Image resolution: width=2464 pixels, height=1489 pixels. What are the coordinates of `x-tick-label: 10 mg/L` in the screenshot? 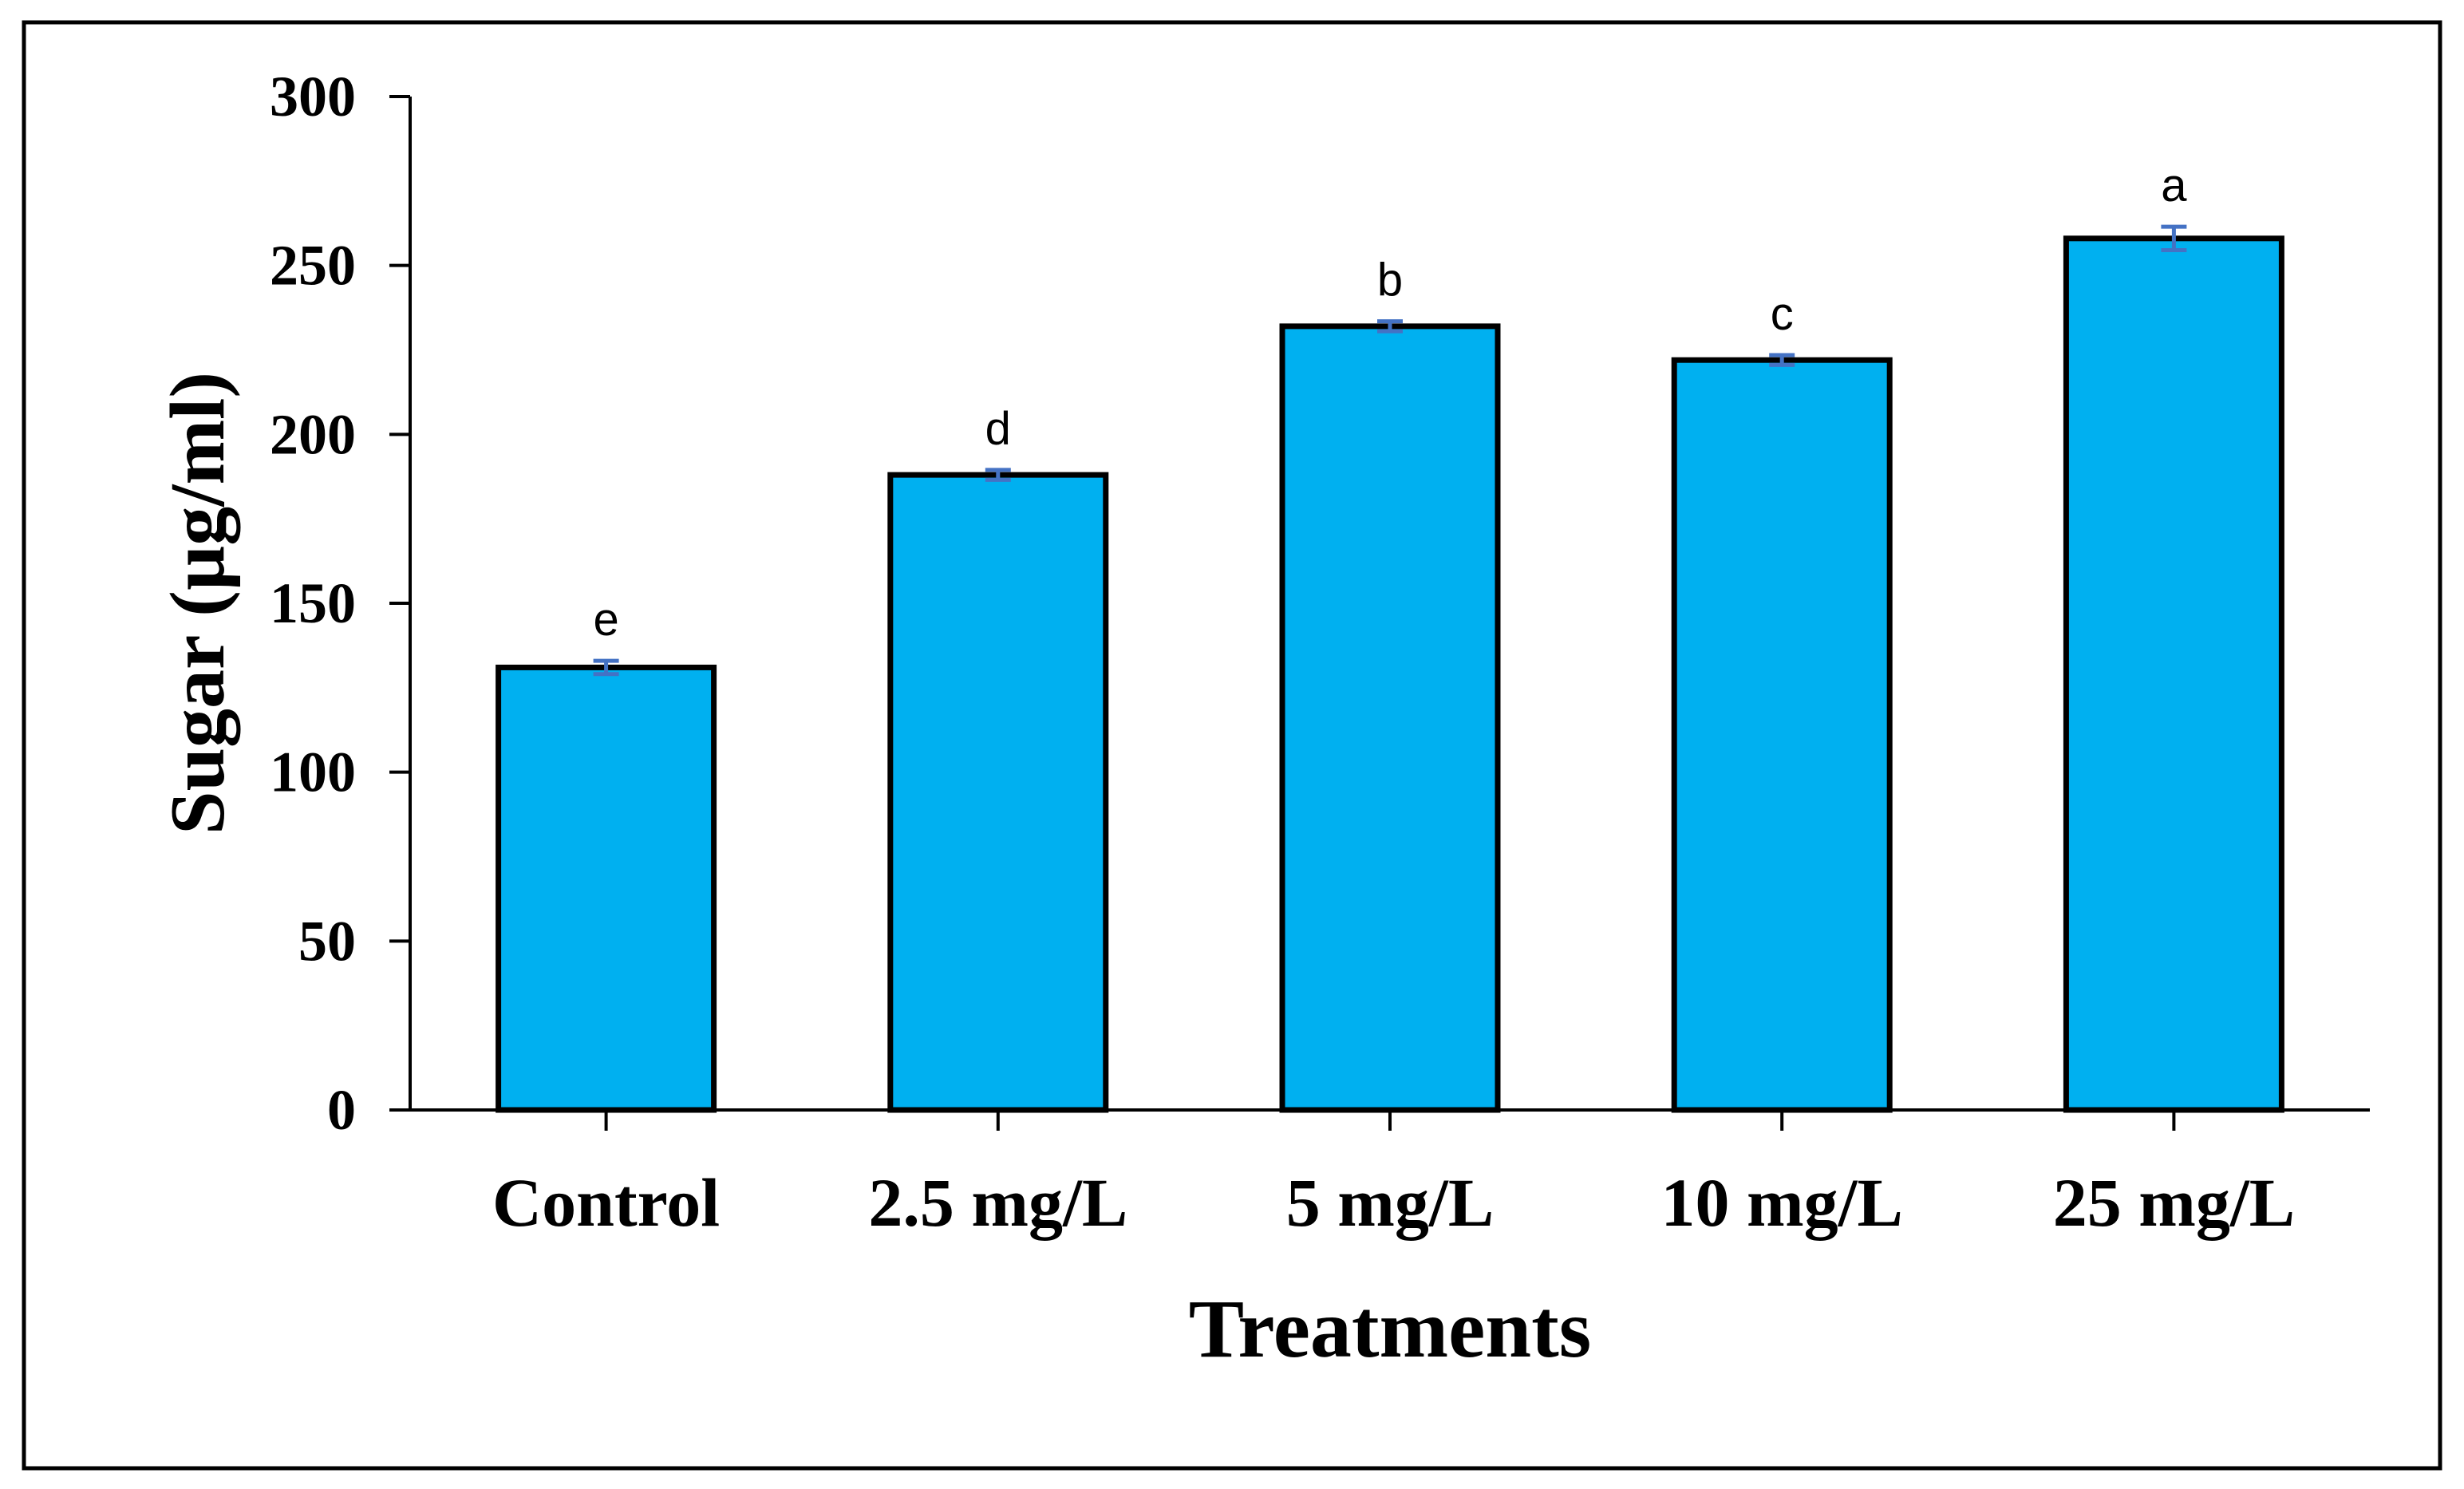 It's located at (1781, 1202).